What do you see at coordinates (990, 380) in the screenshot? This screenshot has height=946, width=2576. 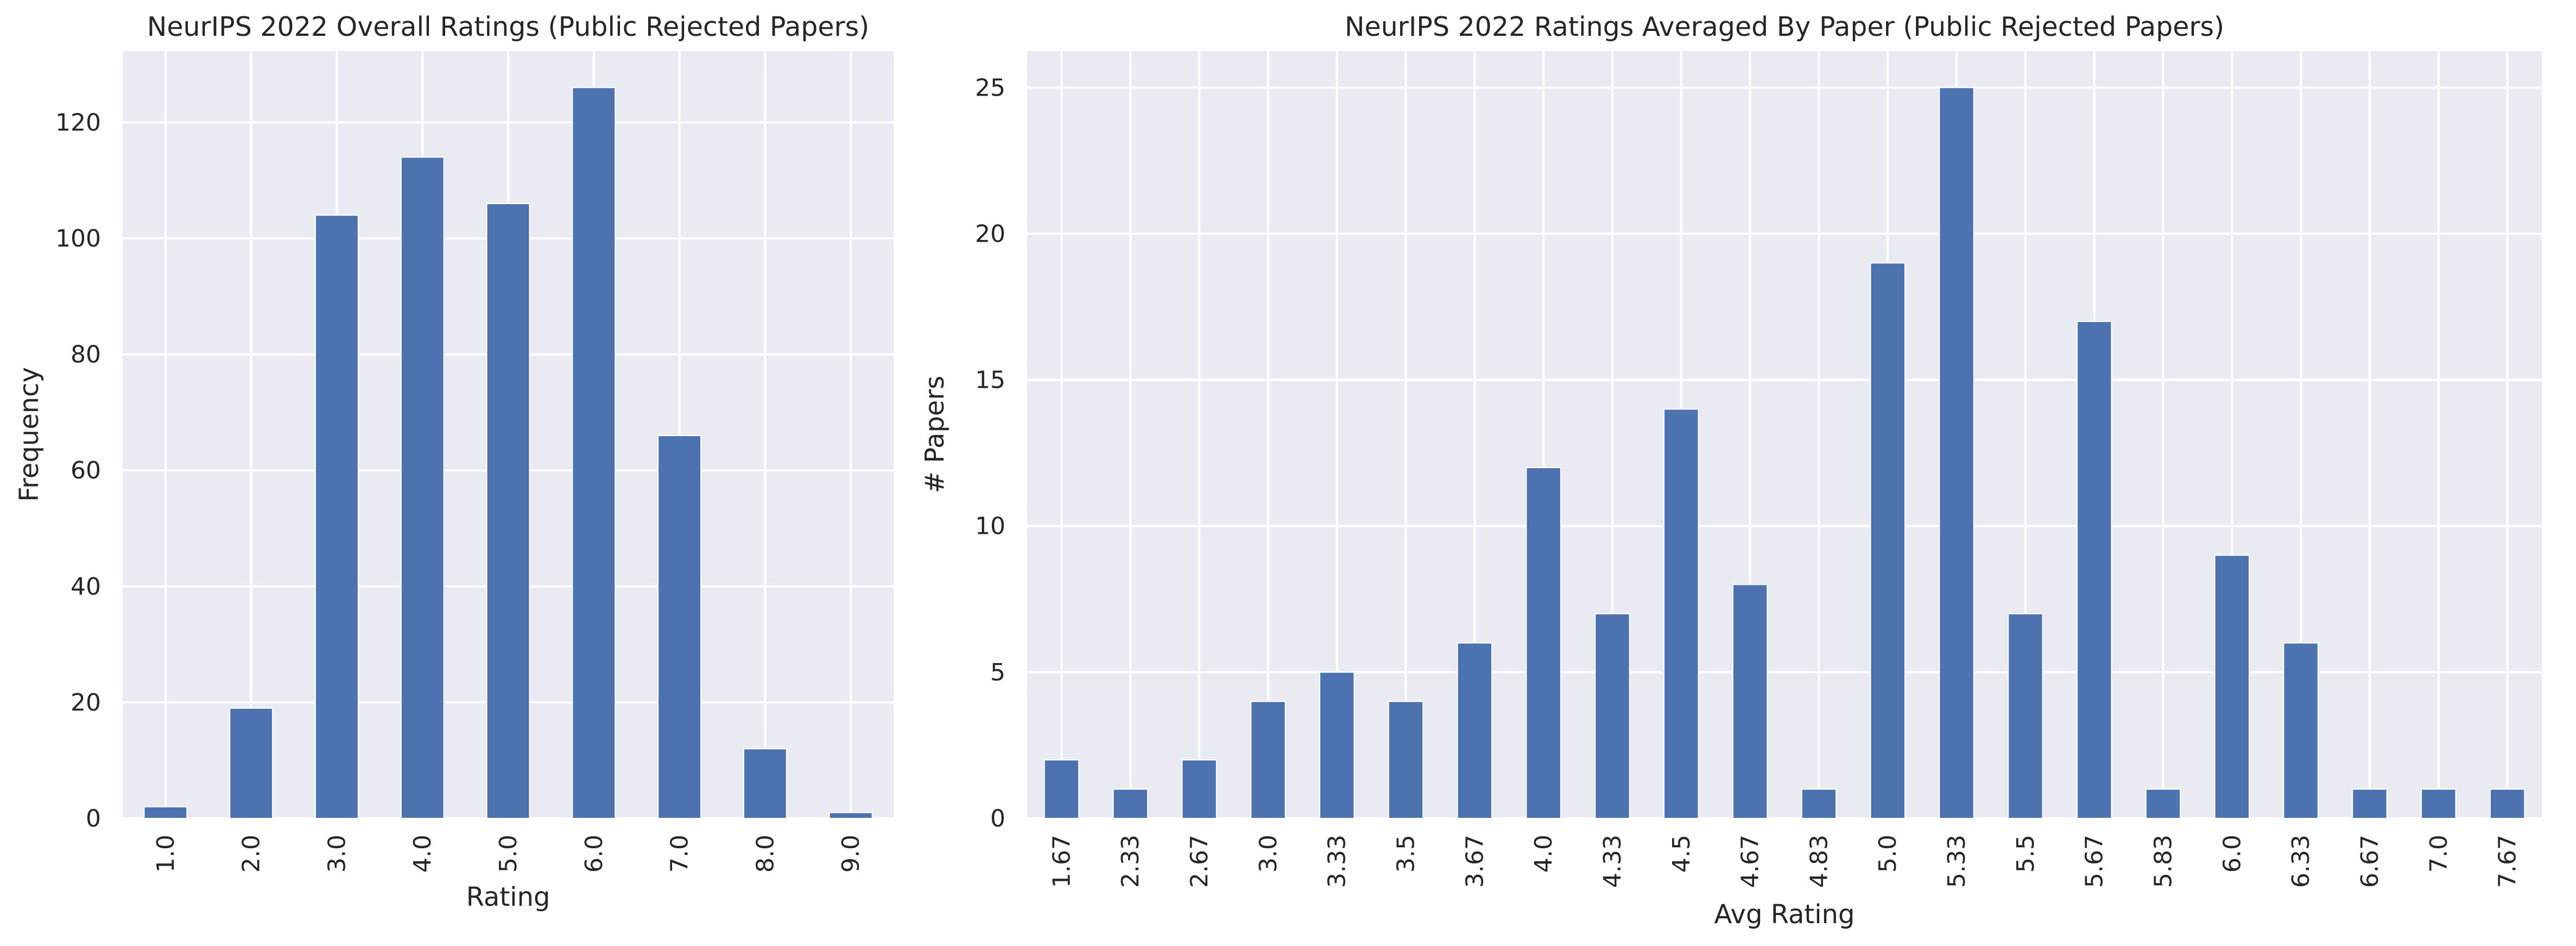 I see `y-tick-label: 15` at bounding box center [990, 380].